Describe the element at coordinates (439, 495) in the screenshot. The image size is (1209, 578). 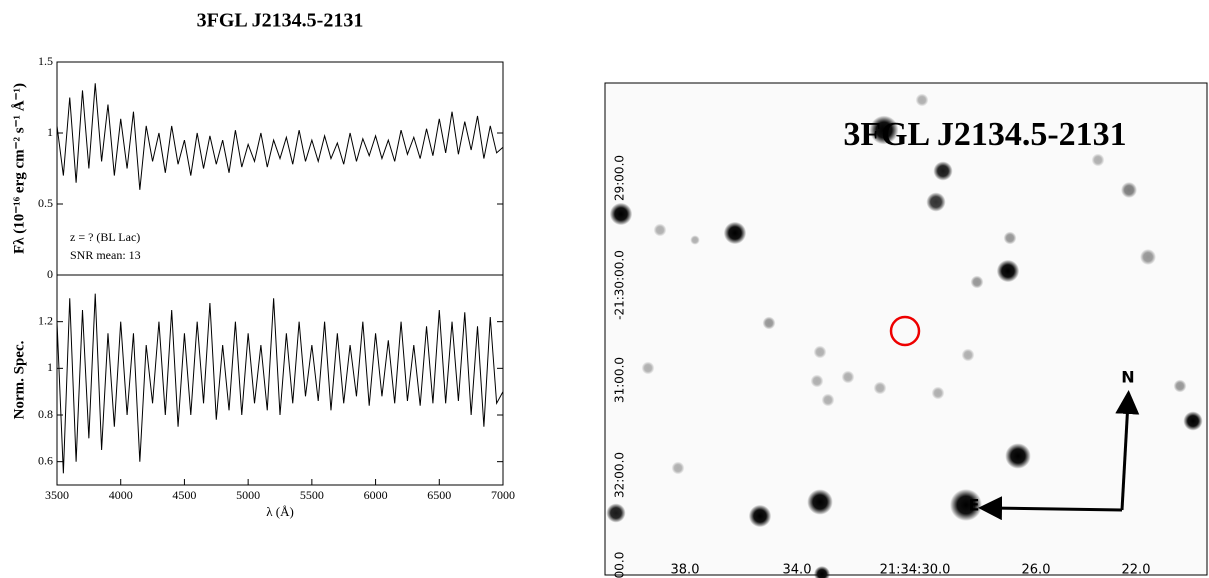
I see `x-tick-label: 6500` at that location.